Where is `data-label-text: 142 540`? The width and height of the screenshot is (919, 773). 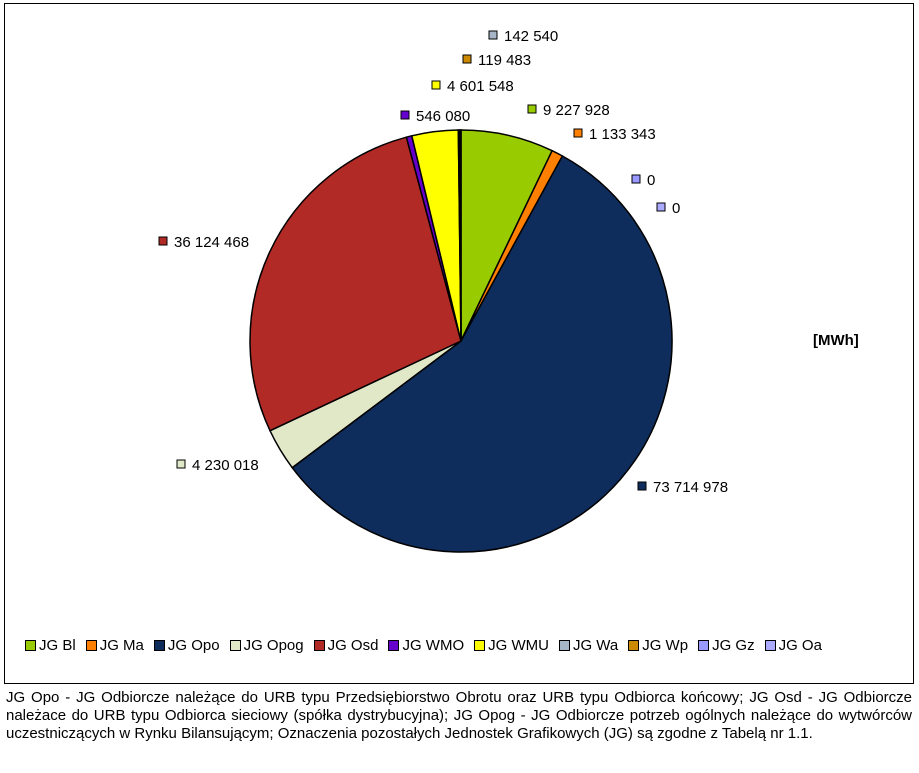
data-label-text: 142 540 is located at coordinates (531, 36).